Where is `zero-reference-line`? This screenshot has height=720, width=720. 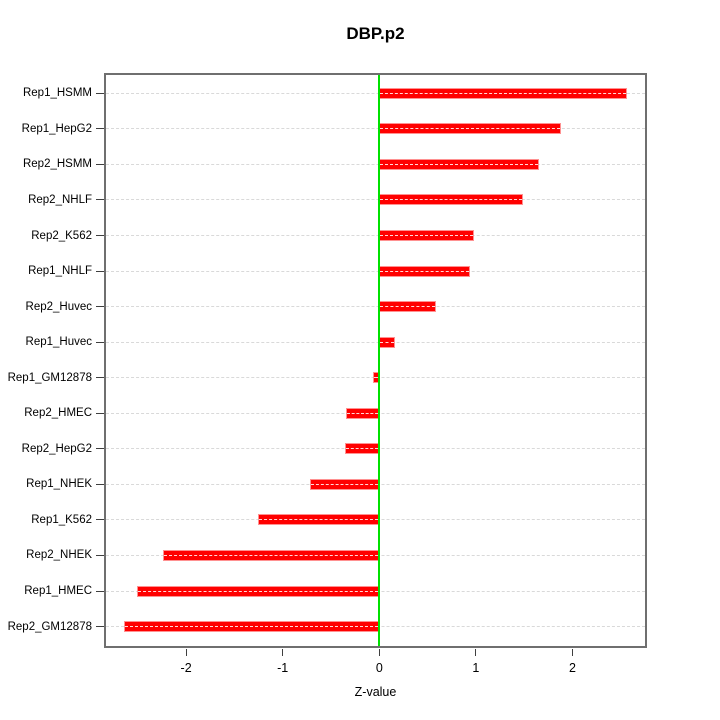
zero-reference-line is located at coordinates (379, 360).